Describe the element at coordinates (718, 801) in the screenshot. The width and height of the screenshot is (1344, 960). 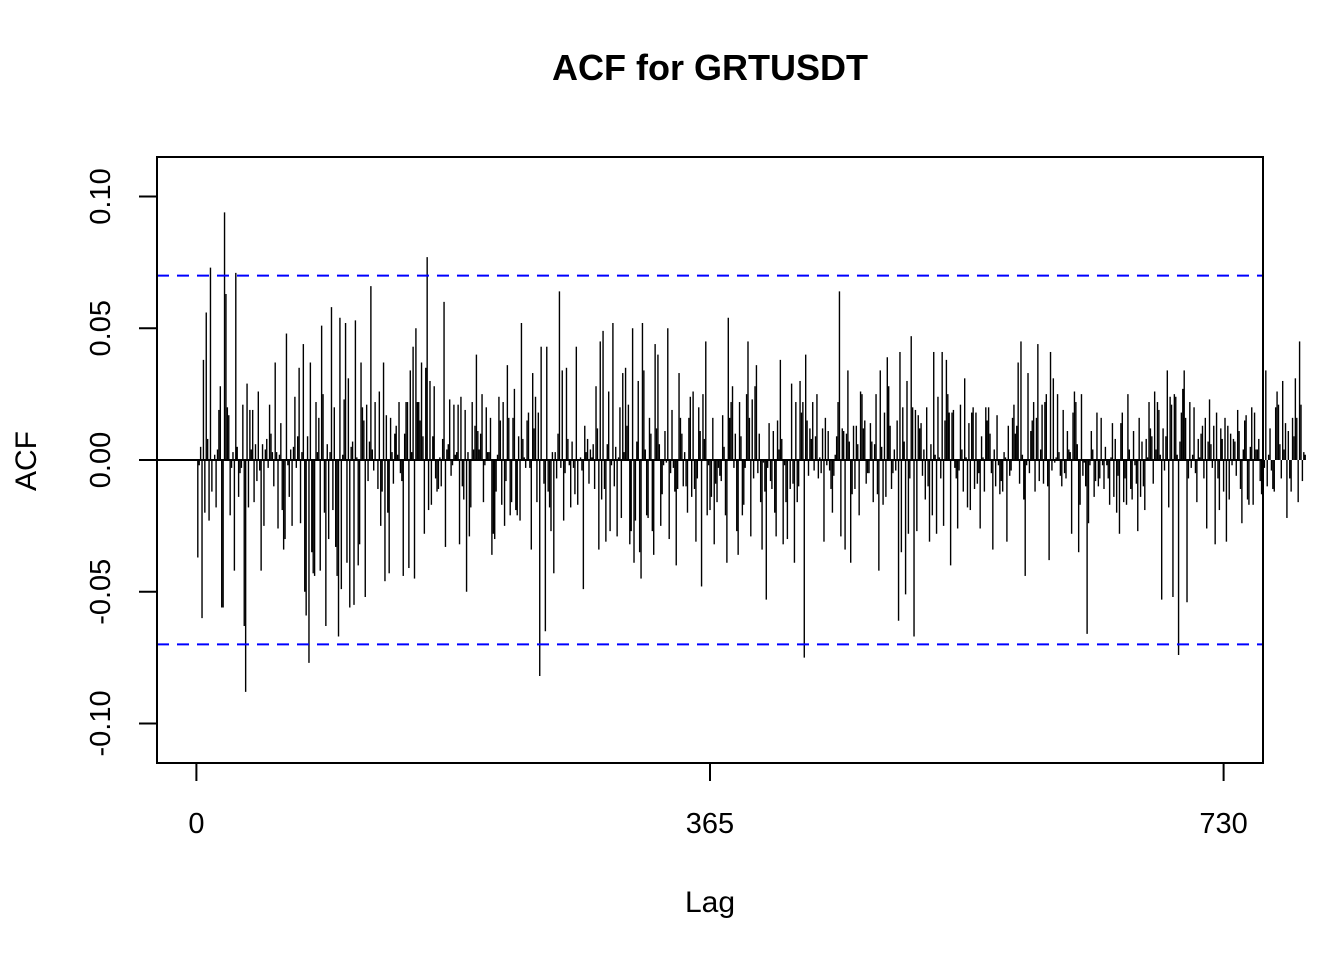
I see `x-axis: 0 365 730` at that location.